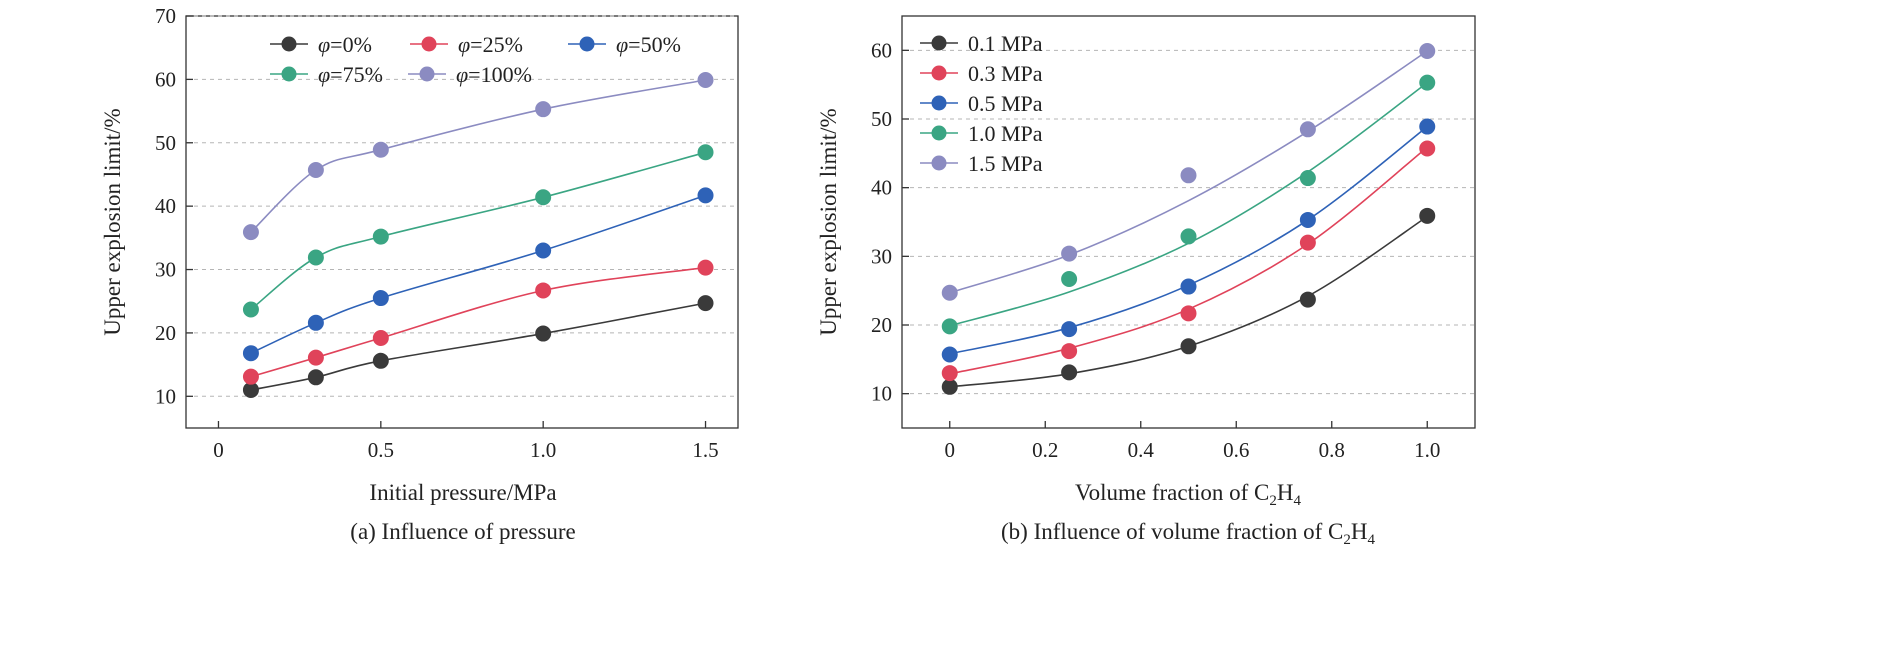  I want to click on legend-name-a-0: =0%, so click(351, 44).